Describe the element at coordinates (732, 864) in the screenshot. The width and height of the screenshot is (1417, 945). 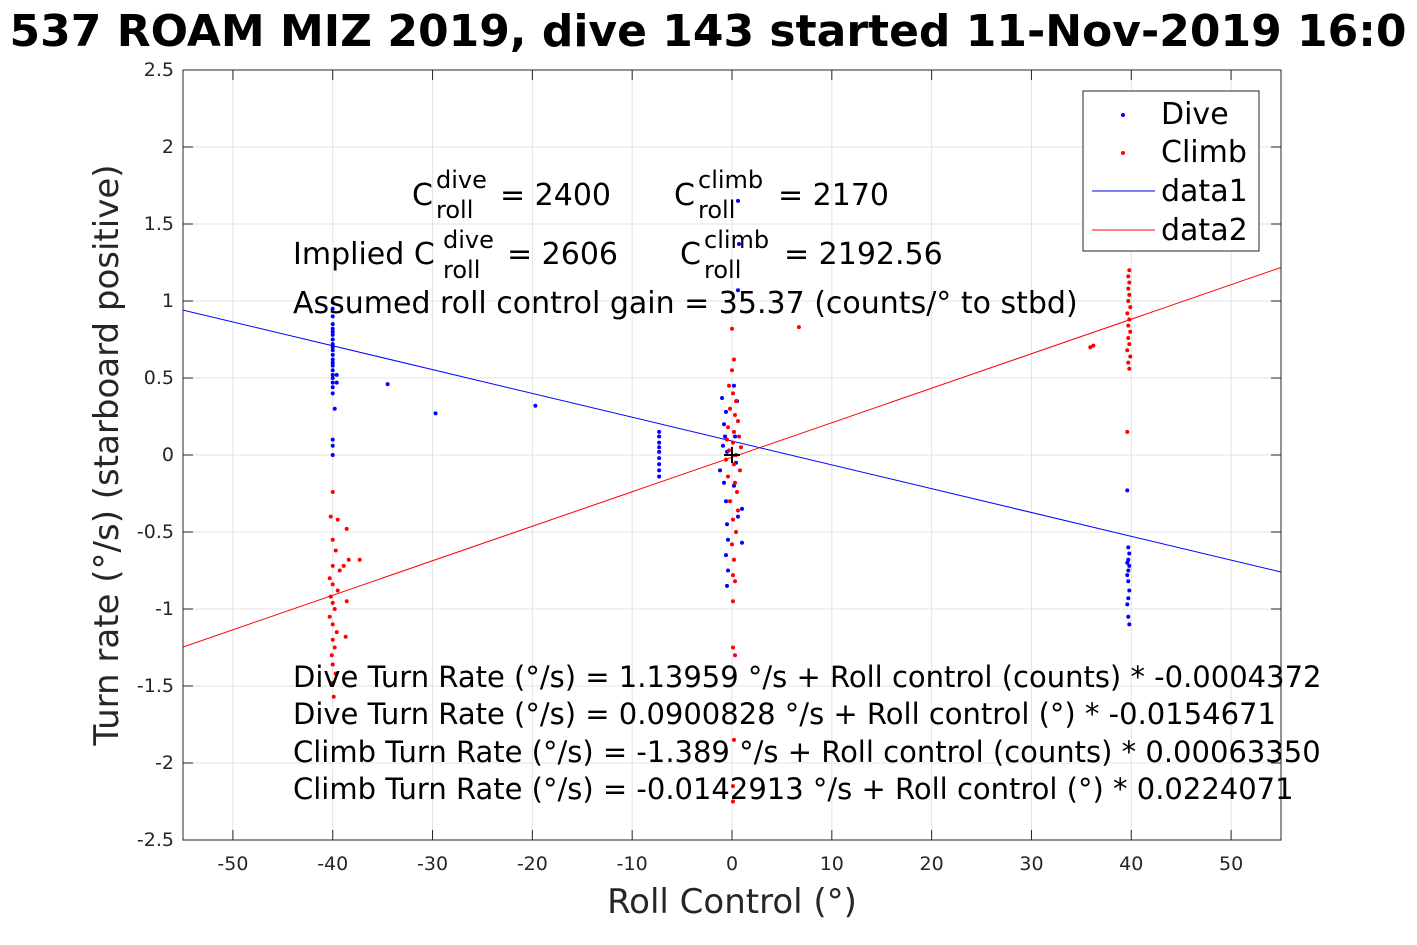
I see `x-tick-label: 0` at that location.